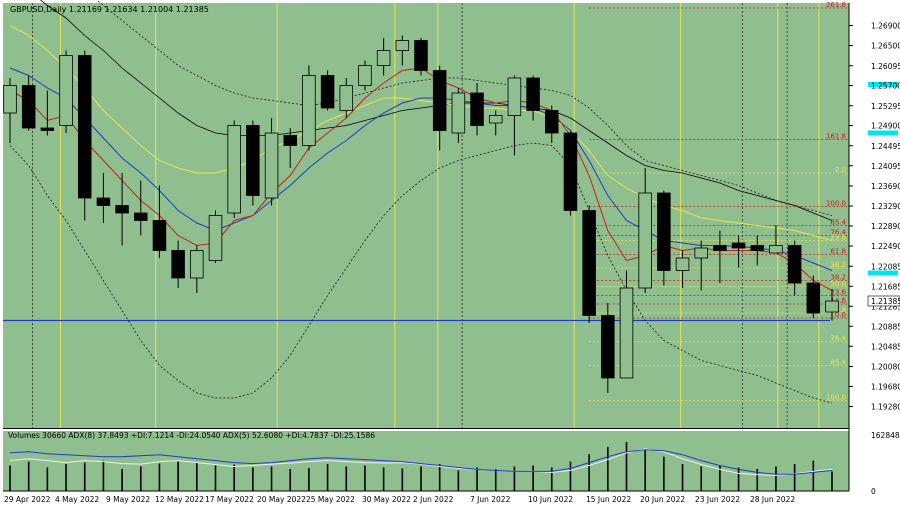 The image size is (900, 506). Describe the element at coordinates (885, 46) in the screenshot. I see `price-tick-label: 1.26500` at that location.